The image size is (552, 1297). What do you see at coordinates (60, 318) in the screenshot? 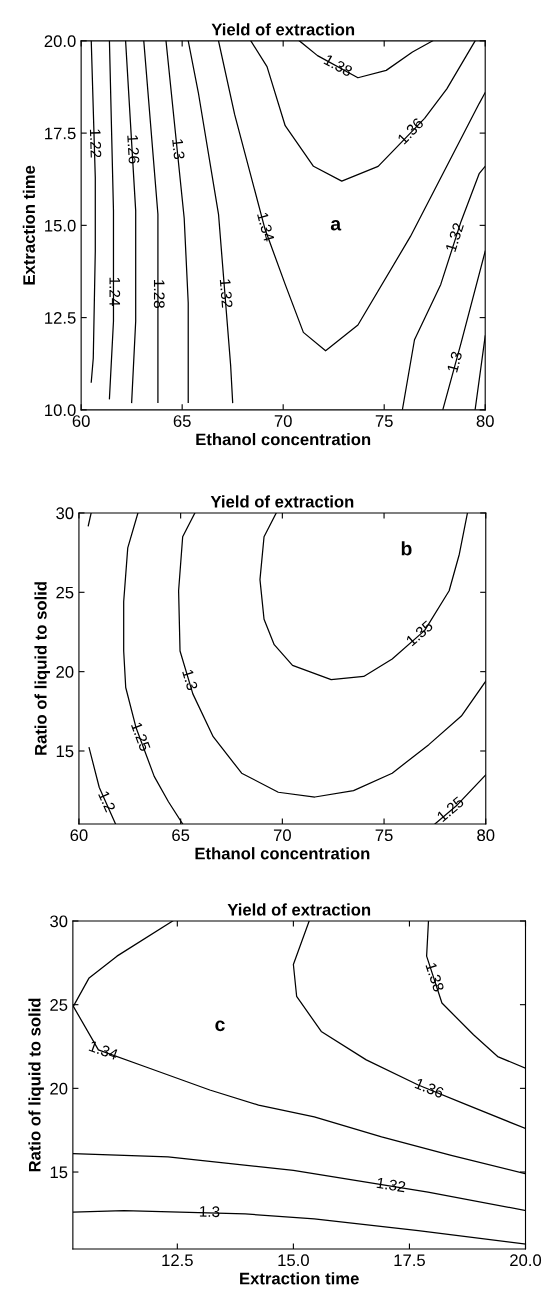
I see `y-tick-label: 12.5` at bounding box center [60, 318].